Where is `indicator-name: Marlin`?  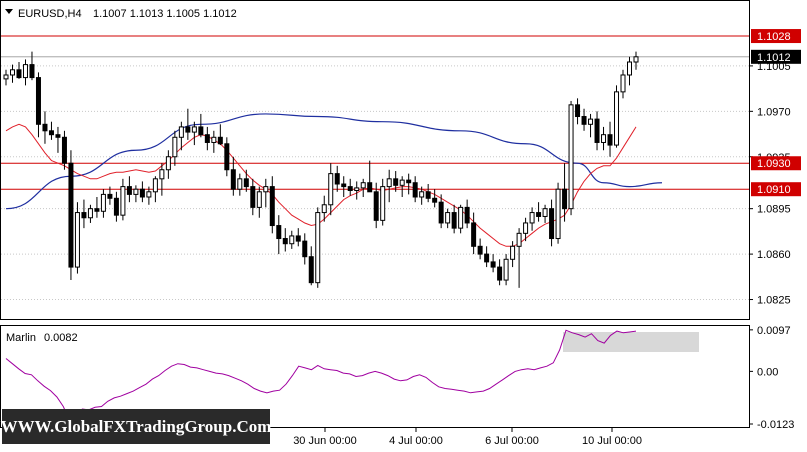 indicator-name: Marlin is located at coordinates (21, 338).